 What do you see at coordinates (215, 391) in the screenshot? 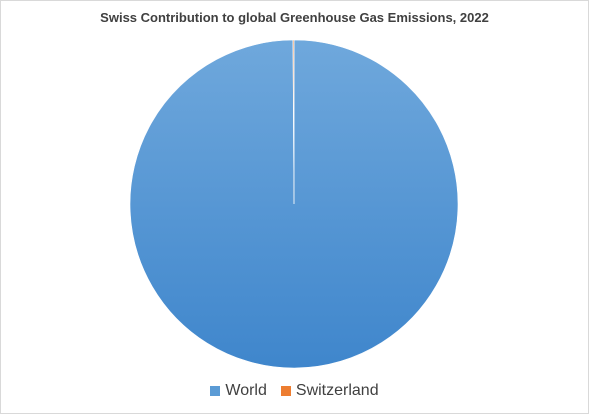
I see `legend-swatch-world` at bounding box center [215, 391].